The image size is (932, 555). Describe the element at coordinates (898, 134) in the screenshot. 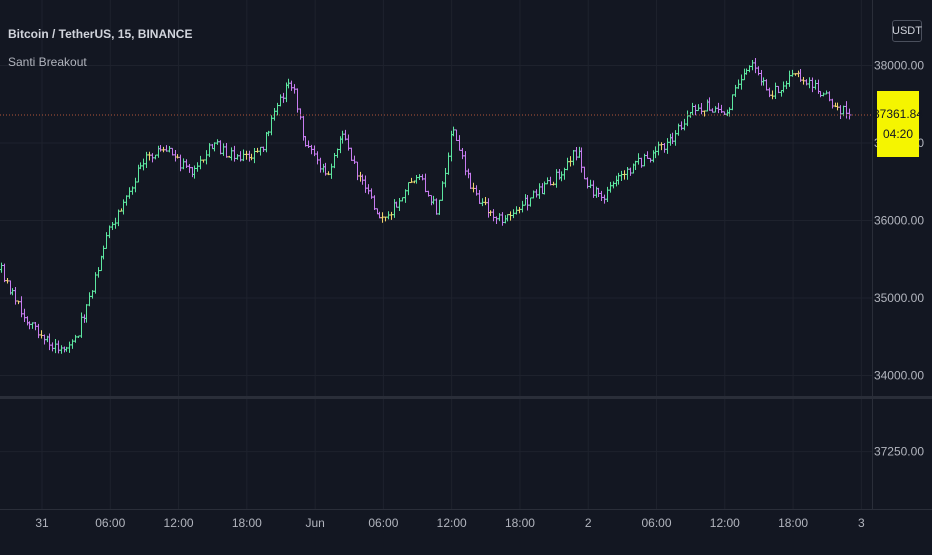

I see `bar-countdown: 04:20` at that location.